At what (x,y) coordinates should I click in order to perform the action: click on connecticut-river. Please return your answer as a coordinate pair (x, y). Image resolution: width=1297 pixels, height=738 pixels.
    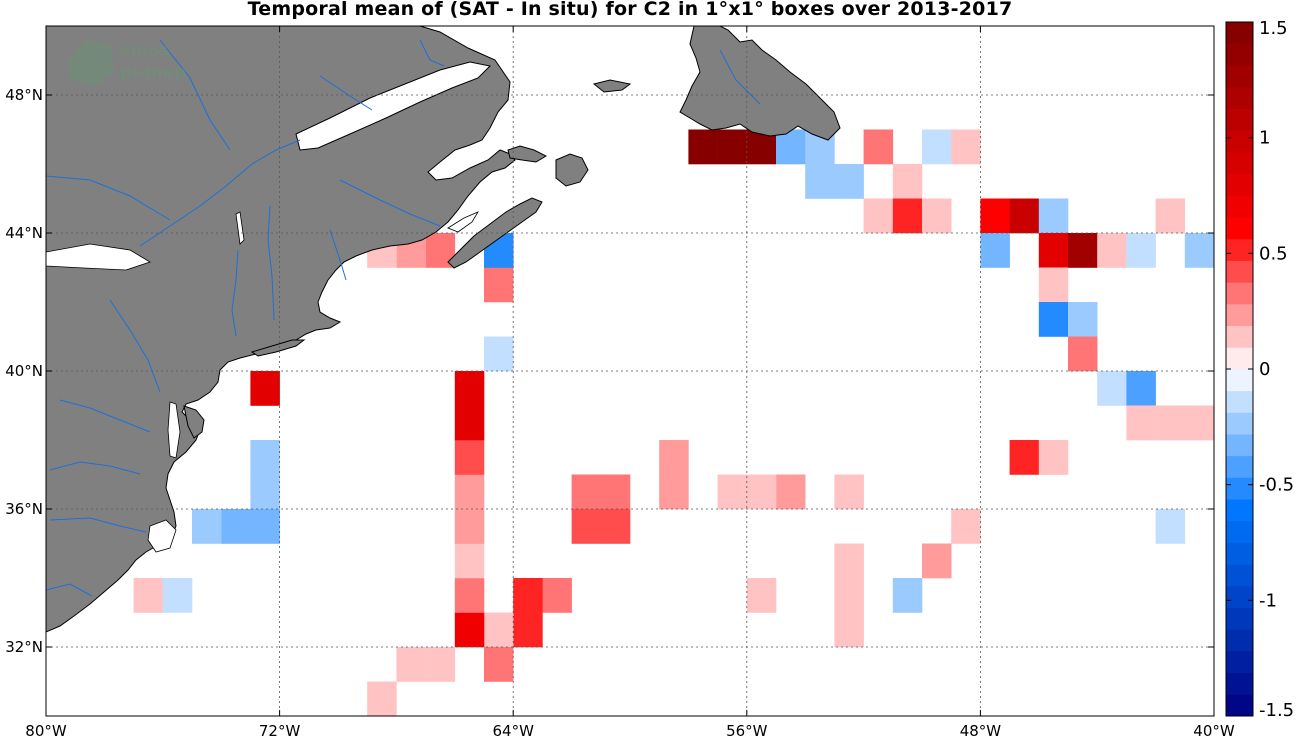
    Looking at the image, I should click on (271, 263).